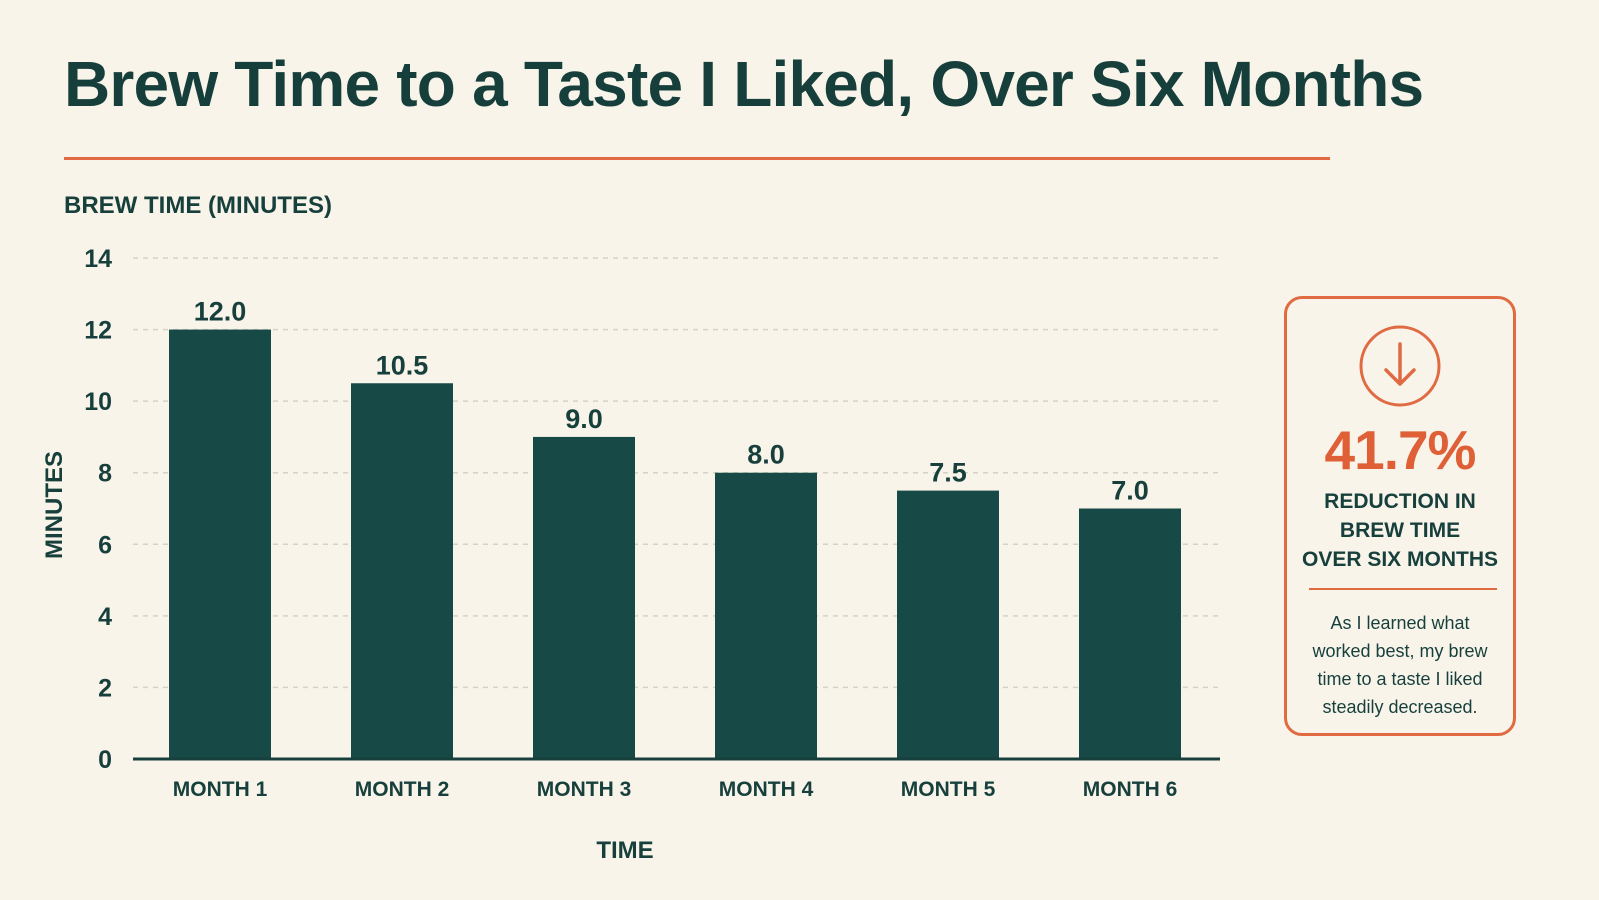 This screenshot has width=1599, height=900. I want to click on y-tick-label: 2, so click(105, 688).